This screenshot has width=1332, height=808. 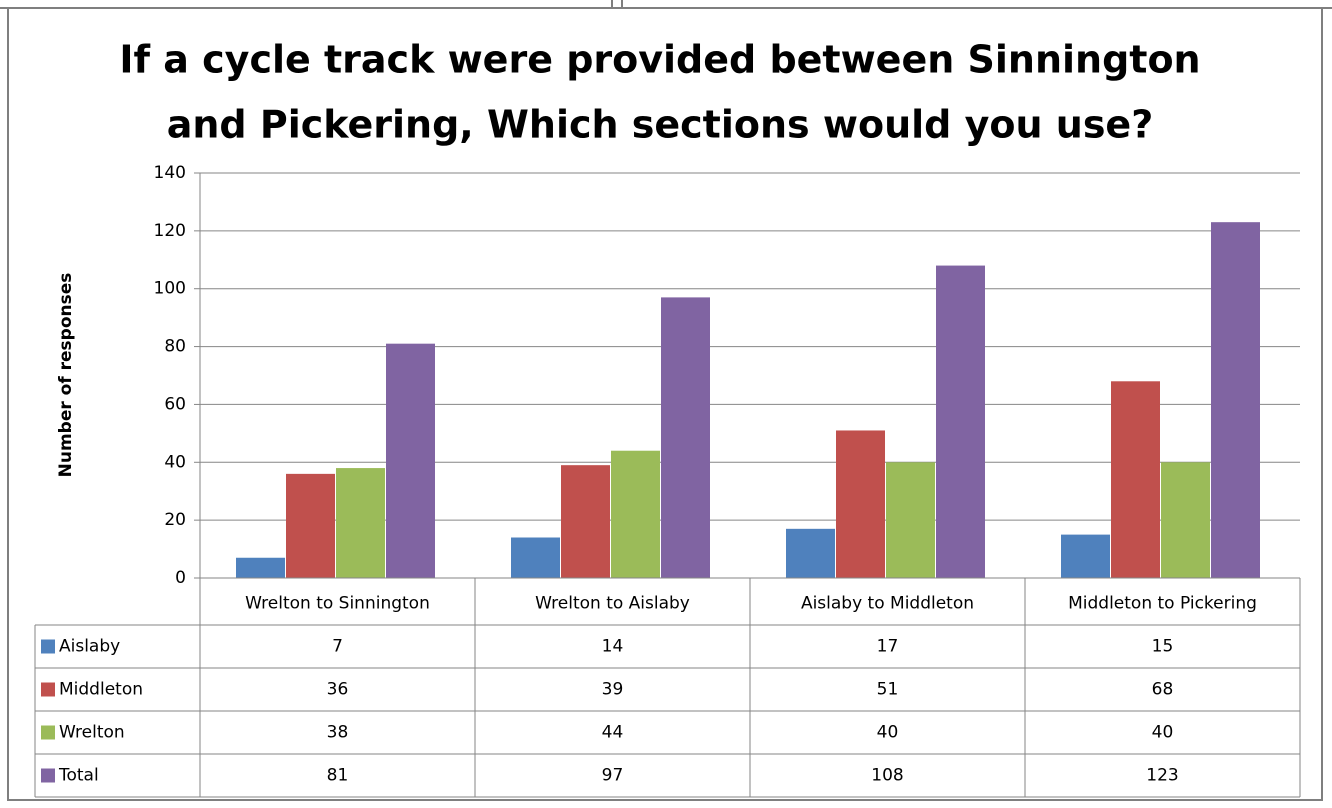 What do you see at coordinates (170, 173) in the screenshot?
I see `y-tick-label: 140` at bounding box center [170, 173].